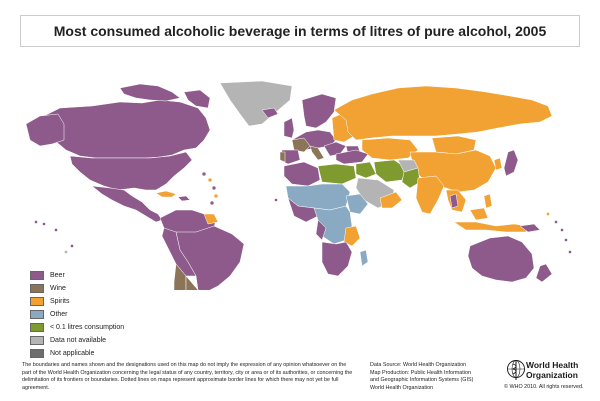 This screenshot has height=401, width=600. Describe the element at coordinates (418, 365) in the screenshot. I see `source-line-1: Data Source: World Health Organization` at that location.